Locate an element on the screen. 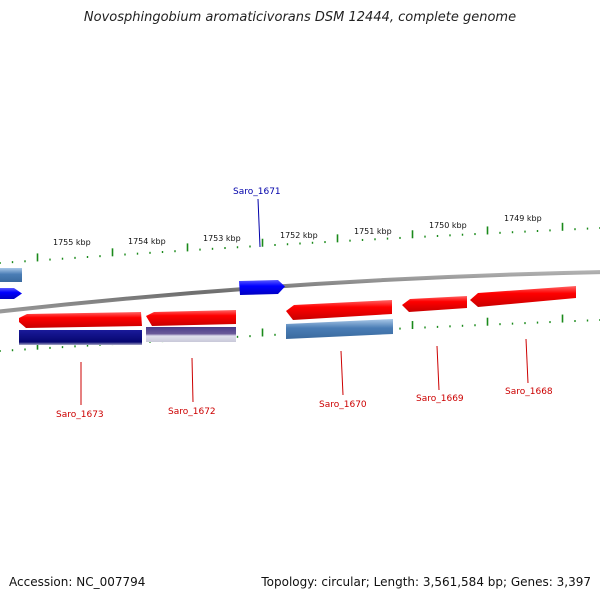  kbp-label-1752: 1752 kbp is located at coordinates (299, 235).